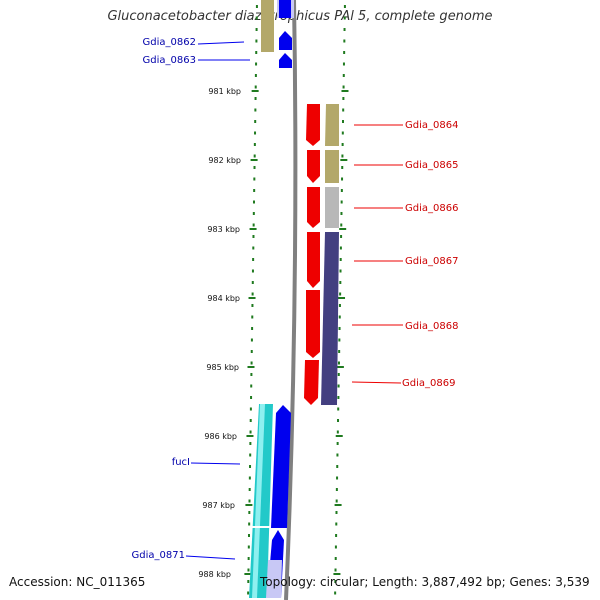 The image size is (600, 600). Describe the element at coordinates (222, 367) in the screenshot. I see `tick-label-985: 985 kbp` at that location.